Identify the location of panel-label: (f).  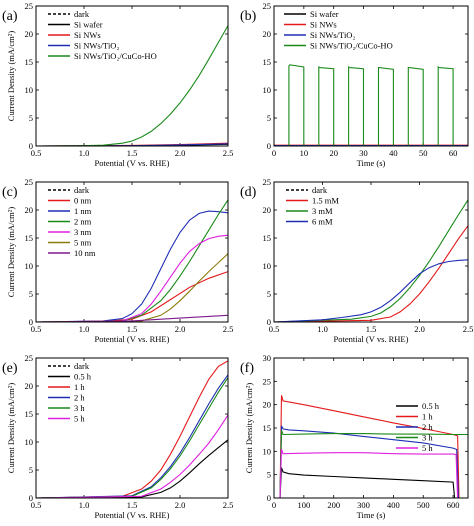
(247, 368).